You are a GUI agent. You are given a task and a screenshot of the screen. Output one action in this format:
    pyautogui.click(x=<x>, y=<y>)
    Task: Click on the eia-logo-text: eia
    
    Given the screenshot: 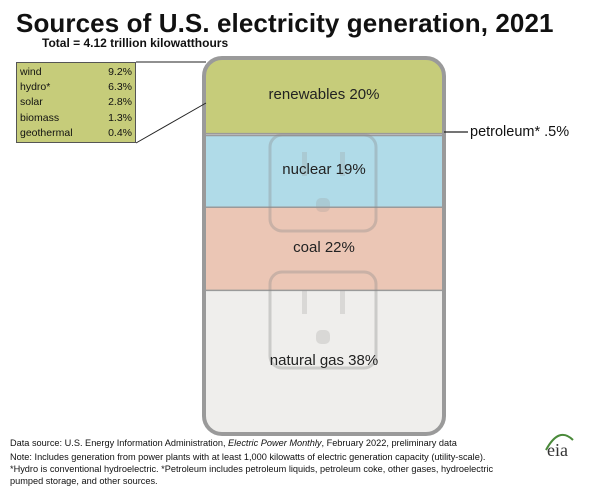 What is the action you would take?
    pyautogui.click(x=557, y=450)
    